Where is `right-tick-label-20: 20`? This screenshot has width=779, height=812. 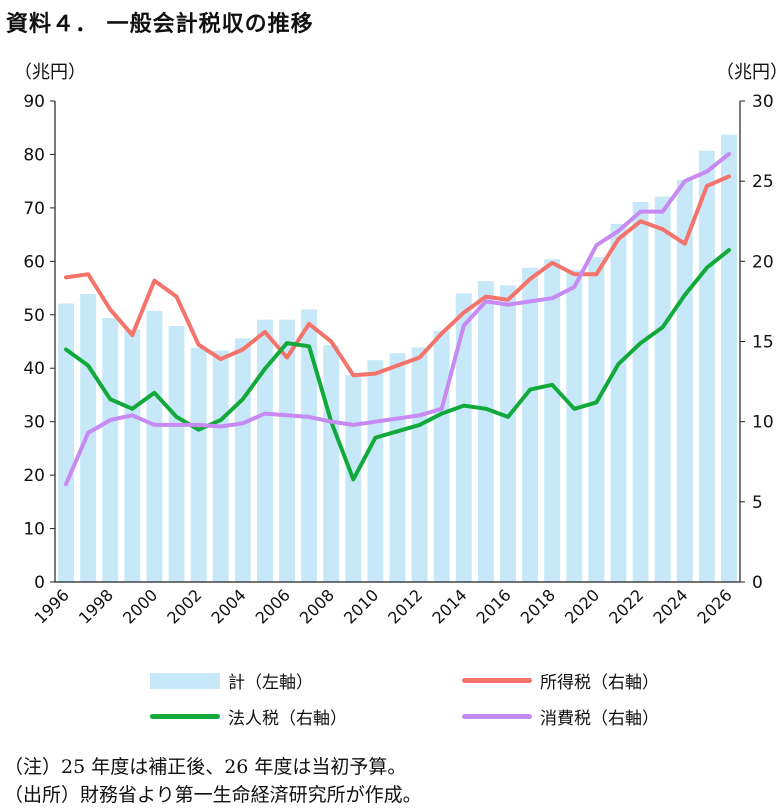 right-tick-label-20: 20 is located at coordinates (763, 262).